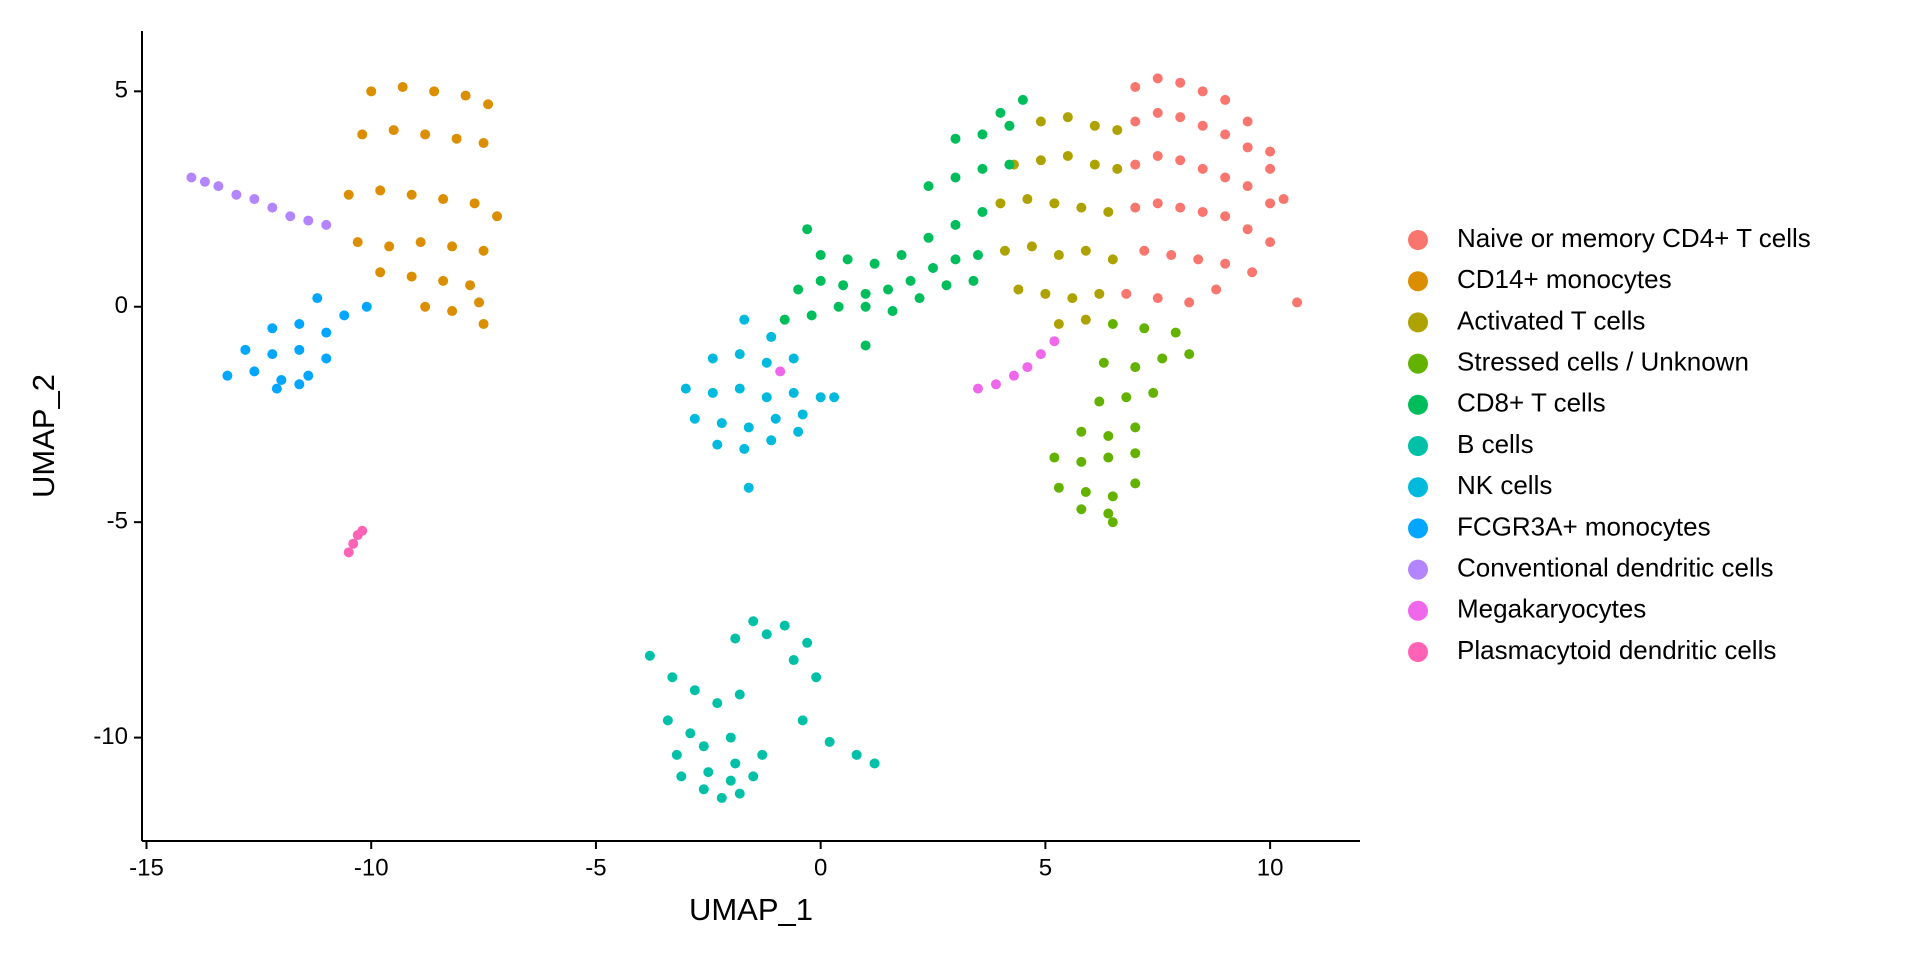 Image resolution: width=1920 pixels, height=960 pixels. I want to click on y-tick-label: -5, so click(117, 521).